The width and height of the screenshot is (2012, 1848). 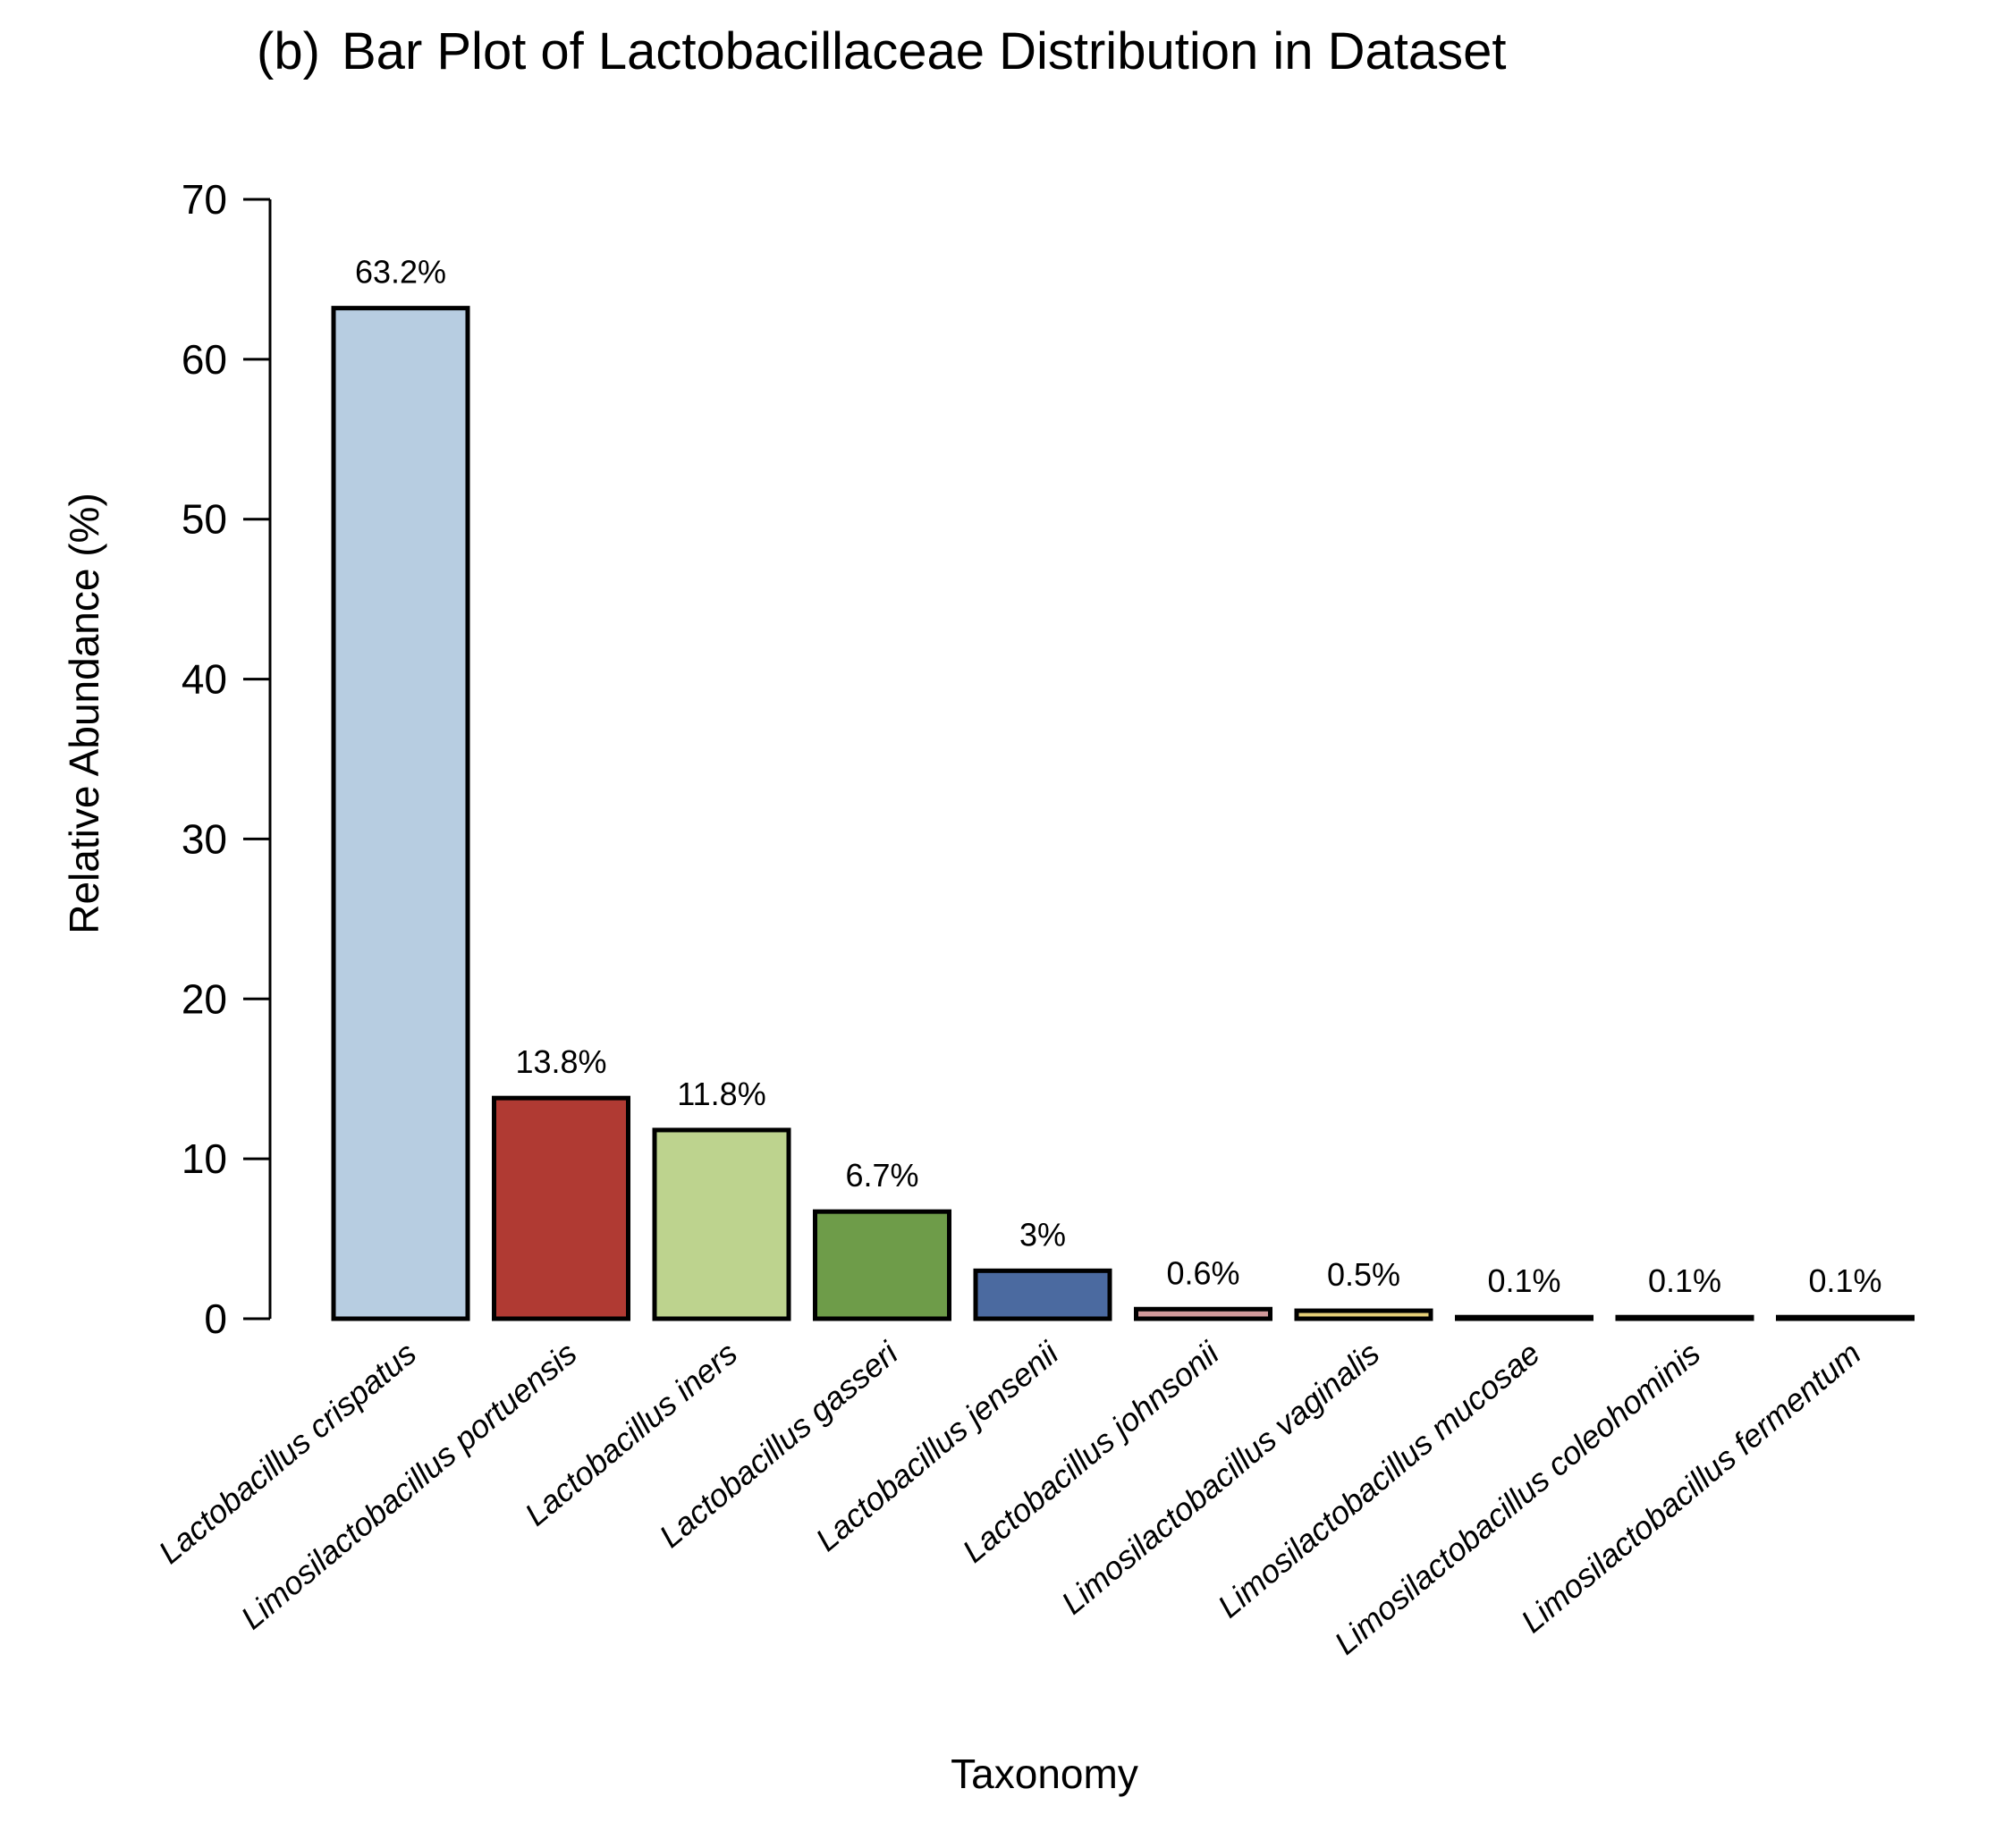 What do you see at coordinates (204, 1158) in the screenshot?
I see `y-tick-label: 10` at bounding box center [204, 1158].